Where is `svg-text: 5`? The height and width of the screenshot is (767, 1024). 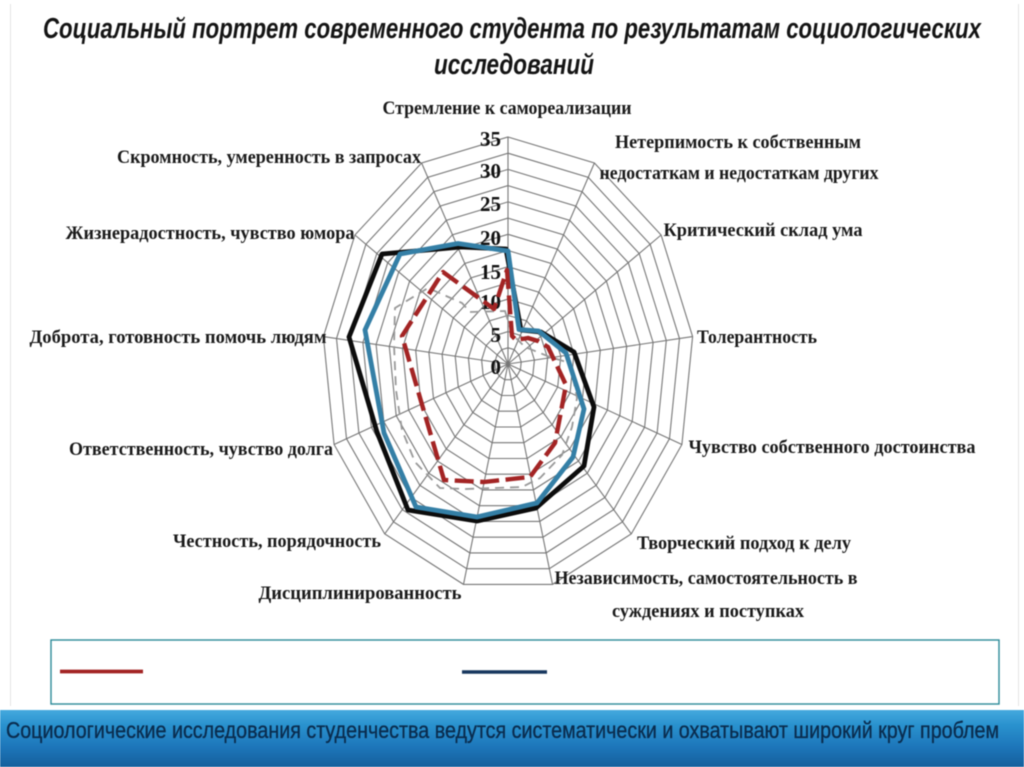
svg-text: 5 is located at coordinates (496, 335).